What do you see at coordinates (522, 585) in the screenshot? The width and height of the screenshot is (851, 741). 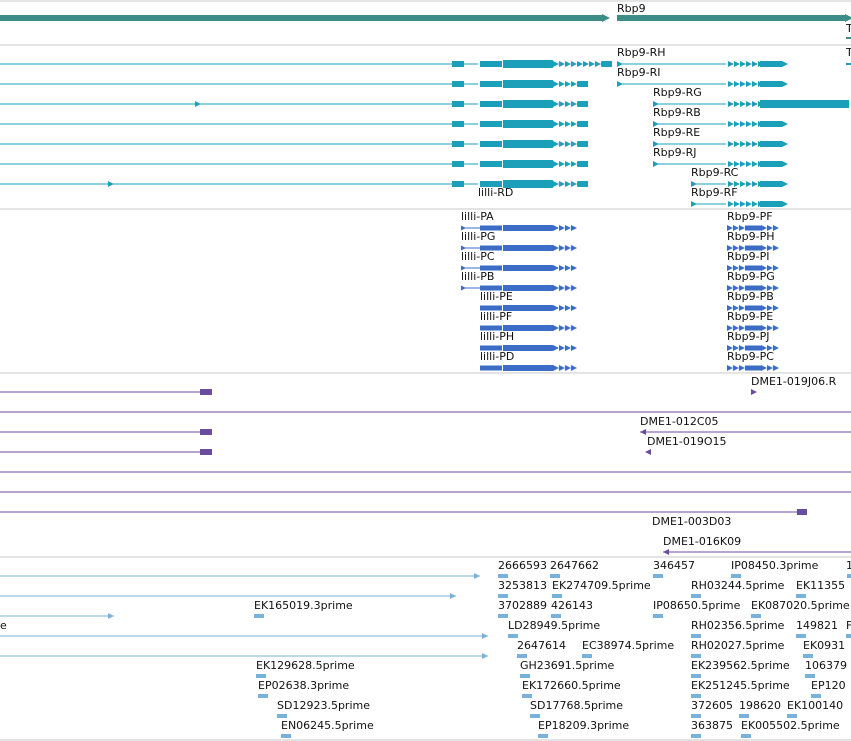 I see `est-label: 3253813` at bounding box center [522, 585].